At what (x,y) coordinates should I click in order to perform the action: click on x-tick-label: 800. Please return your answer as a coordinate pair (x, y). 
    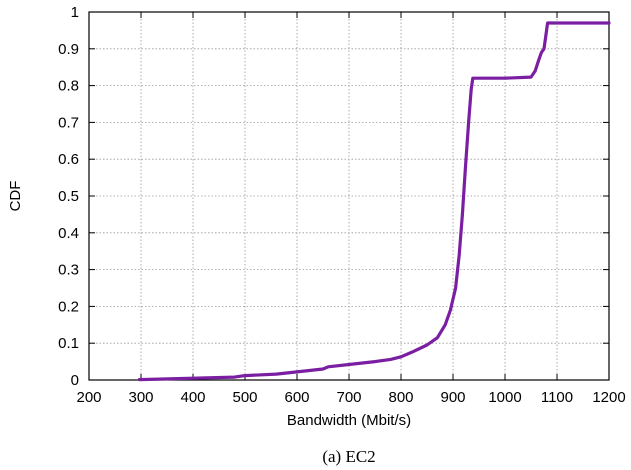
    Looking at the image, I should click on (400, 397).